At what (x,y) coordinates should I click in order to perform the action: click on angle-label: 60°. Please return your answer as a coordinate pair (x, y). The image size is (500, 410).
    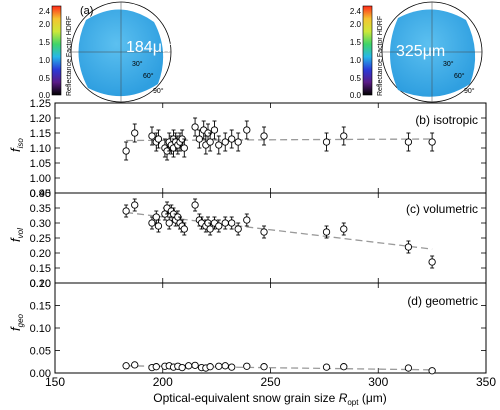
    Looking at the image, I should click on (459, 76).